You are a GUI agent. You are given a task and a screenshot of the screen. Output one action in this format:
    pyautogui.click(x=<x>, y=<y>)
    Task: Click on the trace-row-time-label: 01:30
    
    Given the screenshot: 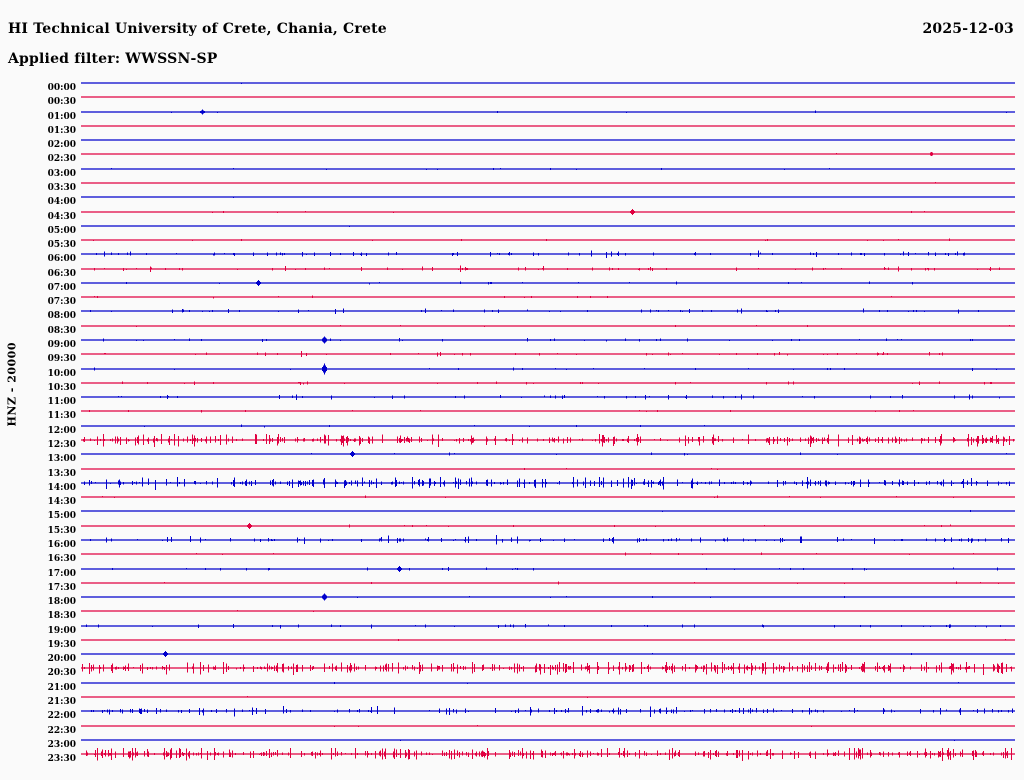 What is the action you would take?
    pyautogui.click(x=61, y=130)
    